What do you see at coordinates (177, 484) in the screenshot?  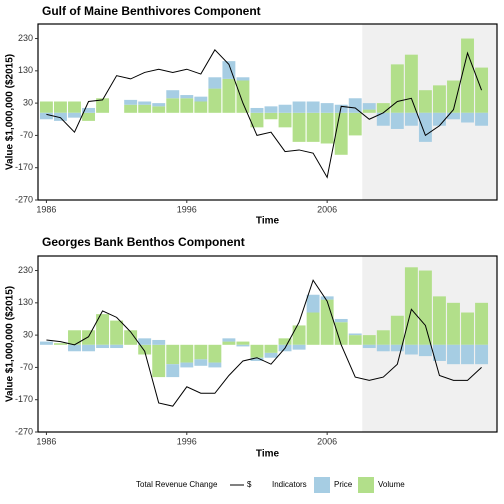 I see `legend-title: Total Revenue Change` at bounding box center [177, 484].